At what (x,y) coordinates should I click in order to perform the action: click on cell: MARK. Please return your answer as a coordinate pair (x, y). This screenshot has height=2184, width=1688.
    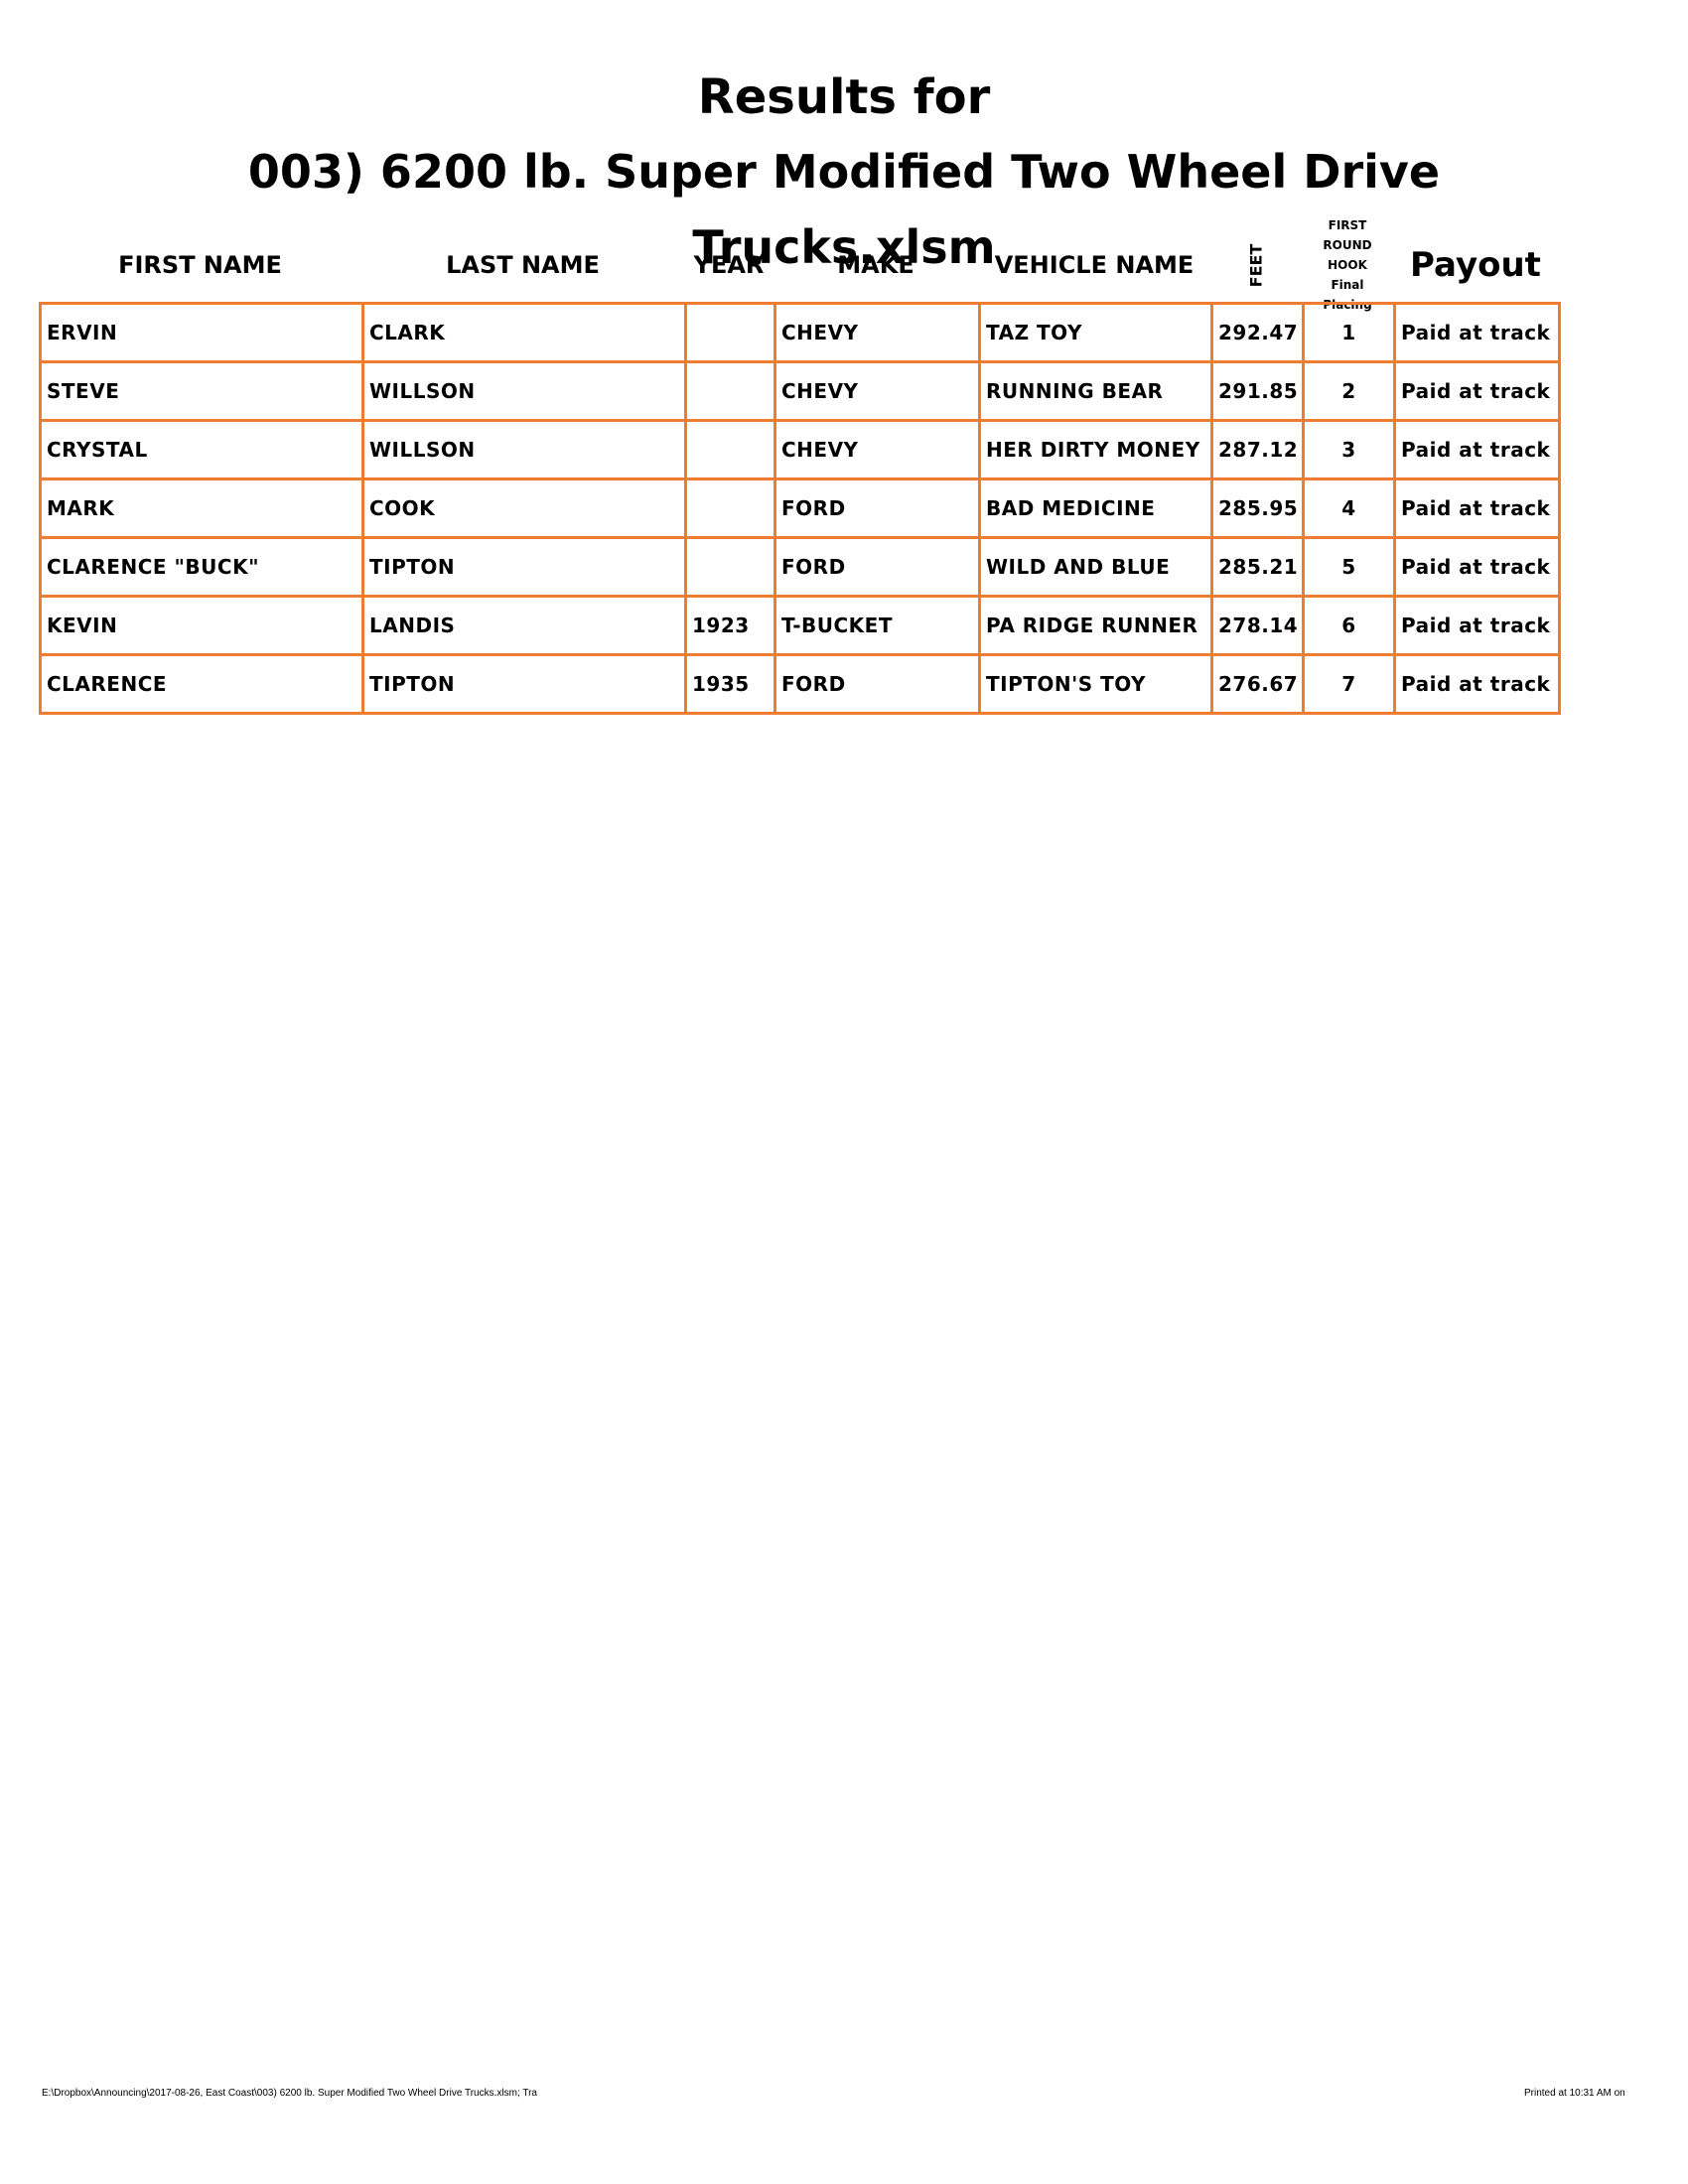
    Looking at the image, I should click on (201, 508).